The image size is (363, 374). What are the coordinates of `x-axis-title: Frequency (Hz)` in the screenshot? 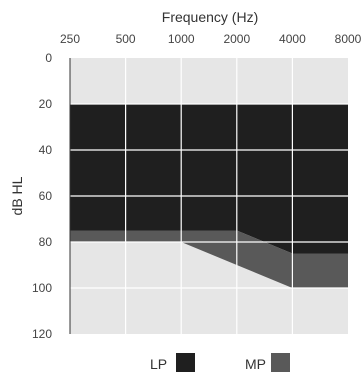 It's located at (210, 17).